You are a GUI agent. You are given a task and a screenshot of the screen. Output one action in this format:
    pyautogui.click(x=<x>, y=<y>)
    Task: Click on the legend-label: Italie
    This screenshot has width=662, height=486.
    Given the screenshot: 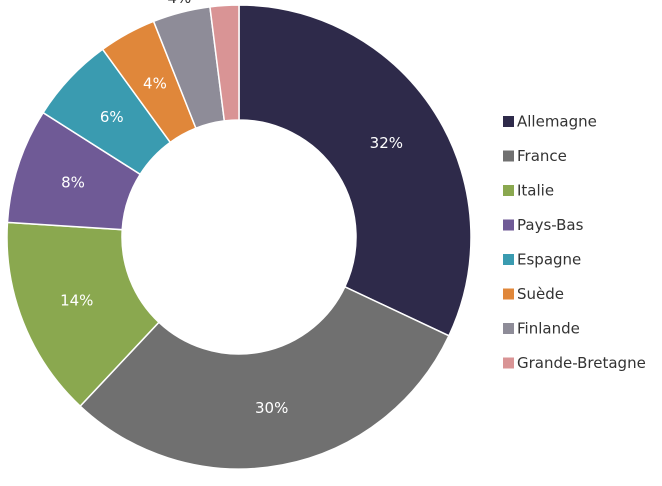 What is the action you would take?
    pyautogui.click(x=535, y=191)
    